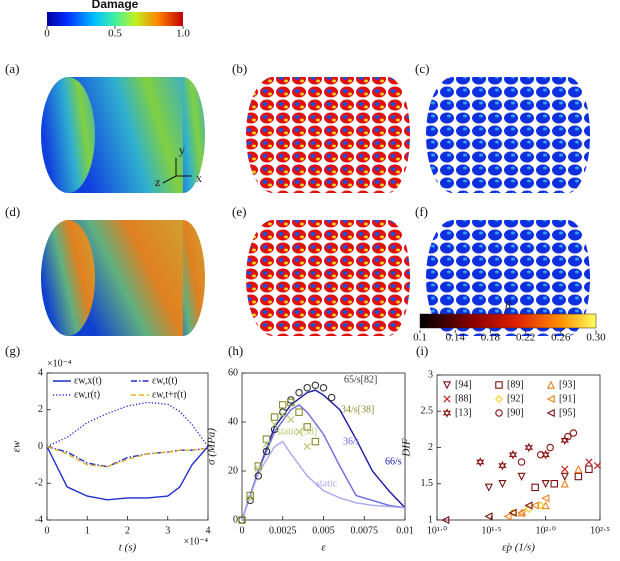 This screenshot has width=620, height=561. Describe the element at coordinates (128, 548) in the screenshot. I see `x-axis-label: t (s)` at that location.